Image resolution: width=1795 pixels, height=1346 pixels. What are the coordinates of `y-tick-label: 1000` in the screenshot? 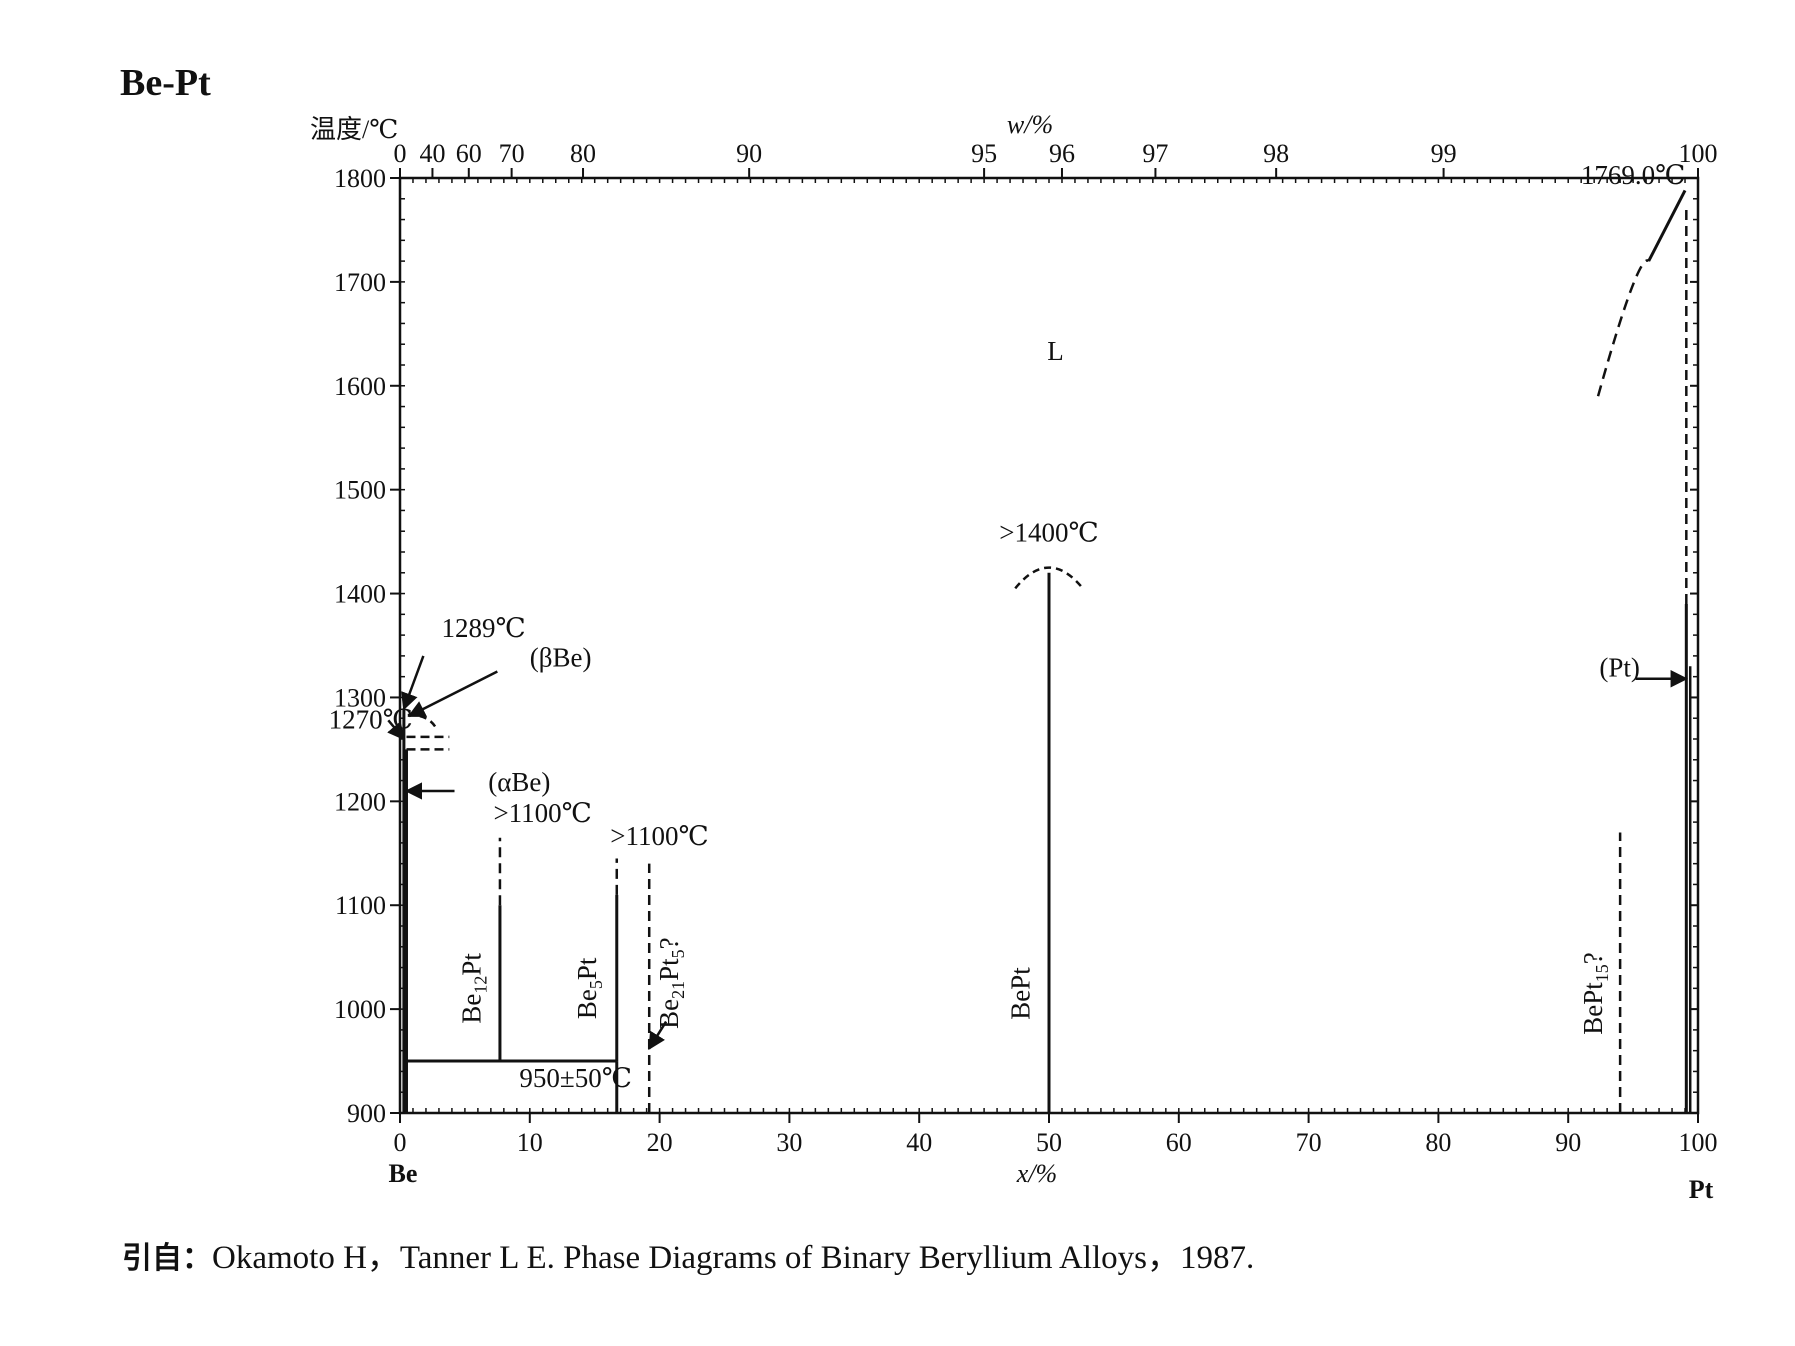 It's located at (360, 1009).